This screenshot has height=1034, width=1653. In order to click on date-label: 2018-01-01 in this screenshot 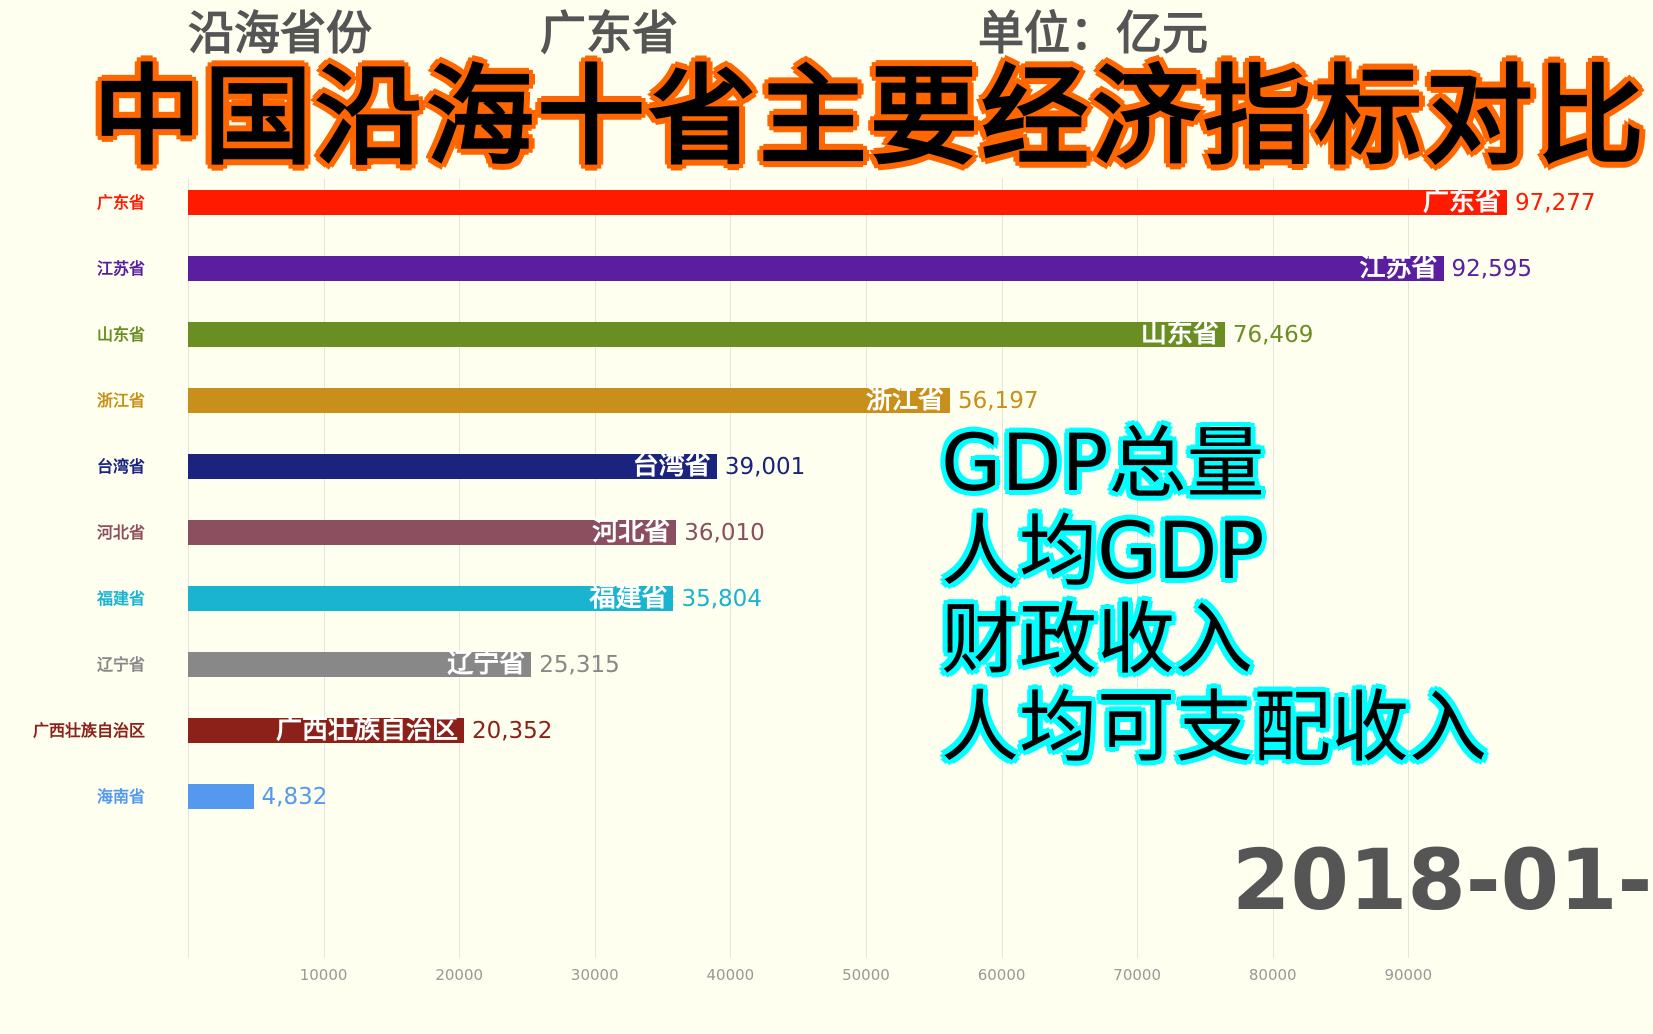, I will do `click(1442, 880)`.